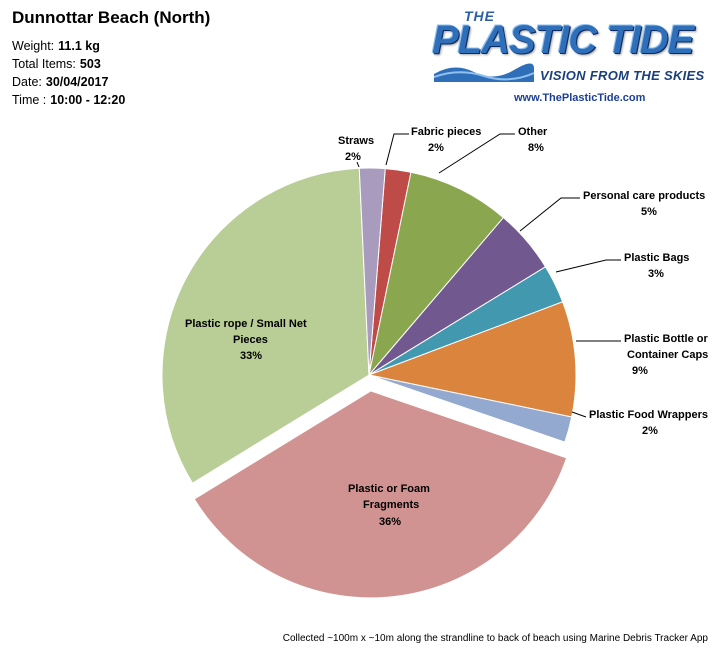  Describe the element at coordinates (251, 356) in the screenshot. I see `data-label-value-plastic-rope-small-net-pieces: 33%` at that location.